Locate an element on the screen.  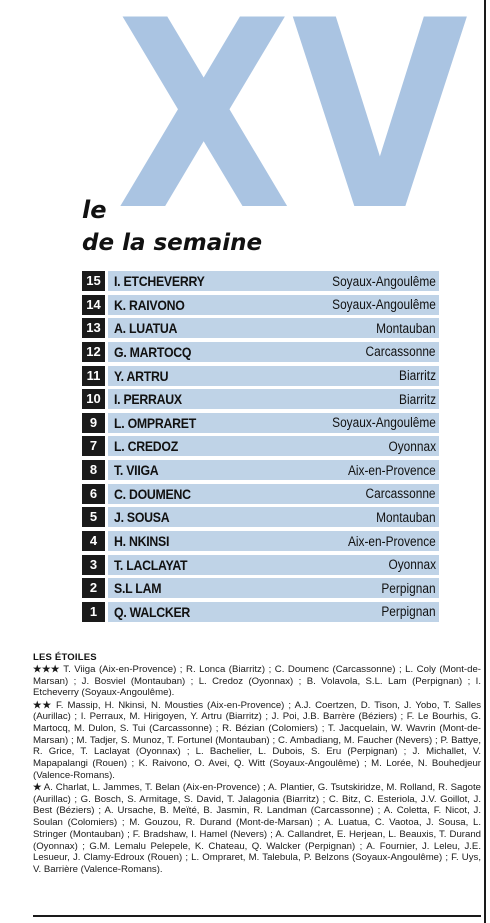
team-row: 15 I. ETCHEVERRY Soyaux-Angoulême is located at coordinates (260, 281).